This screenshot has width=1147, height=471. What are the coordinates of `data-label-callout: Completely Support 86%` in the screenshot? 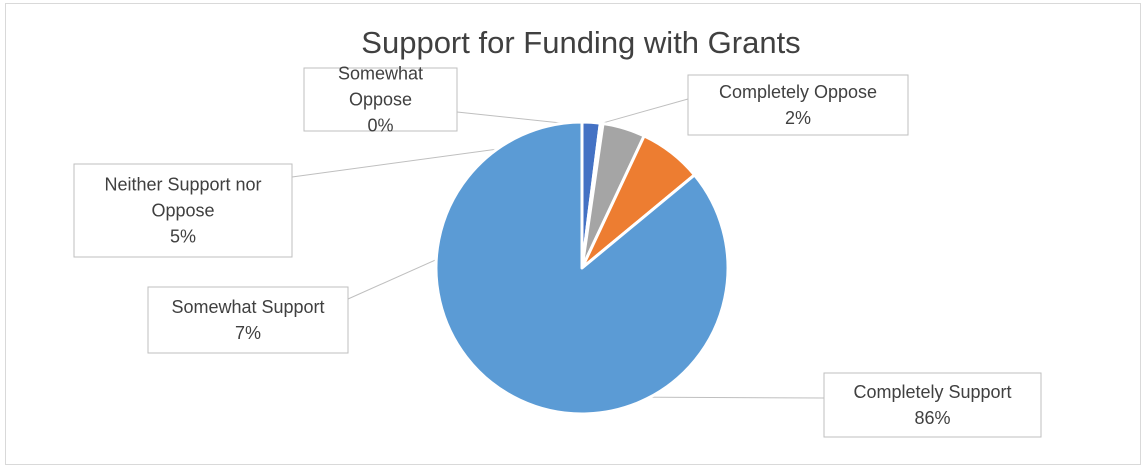 It's located at (932, 405).